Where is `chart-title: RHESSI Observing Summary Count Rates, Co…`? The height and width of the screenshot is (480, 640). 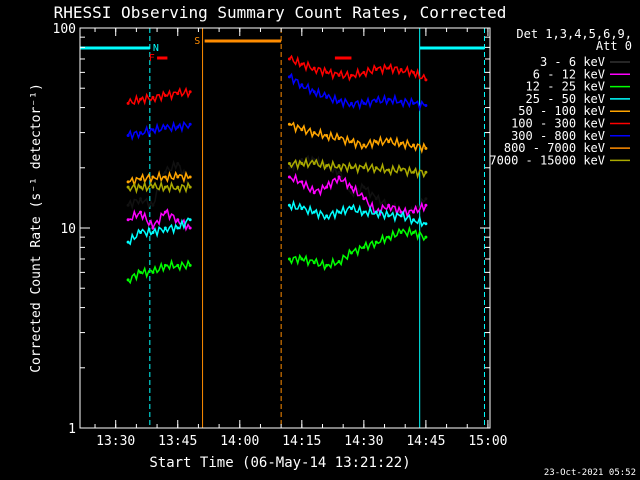 chart-title: RHESSI Observing Summary Count Rates, Co… is located at coordinates (280, 12).